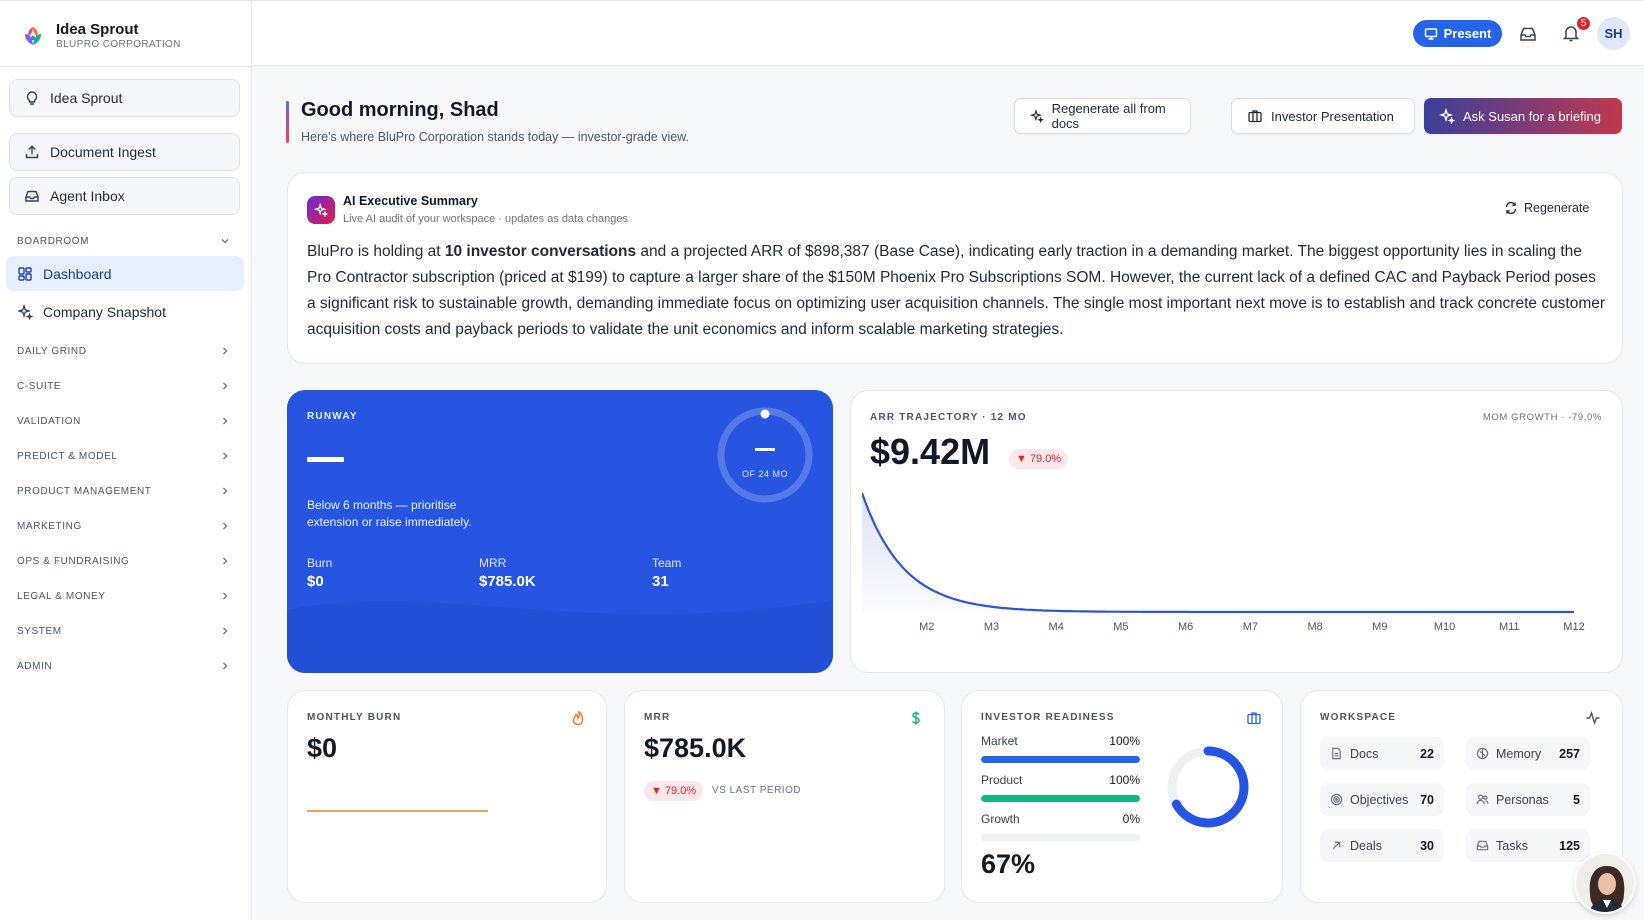 The width and height of the screenshot is (1644, 920). Describe the element at coordinates (52, 351) in the screenshot. I see `section-label: DAILY GRIND` at that location.